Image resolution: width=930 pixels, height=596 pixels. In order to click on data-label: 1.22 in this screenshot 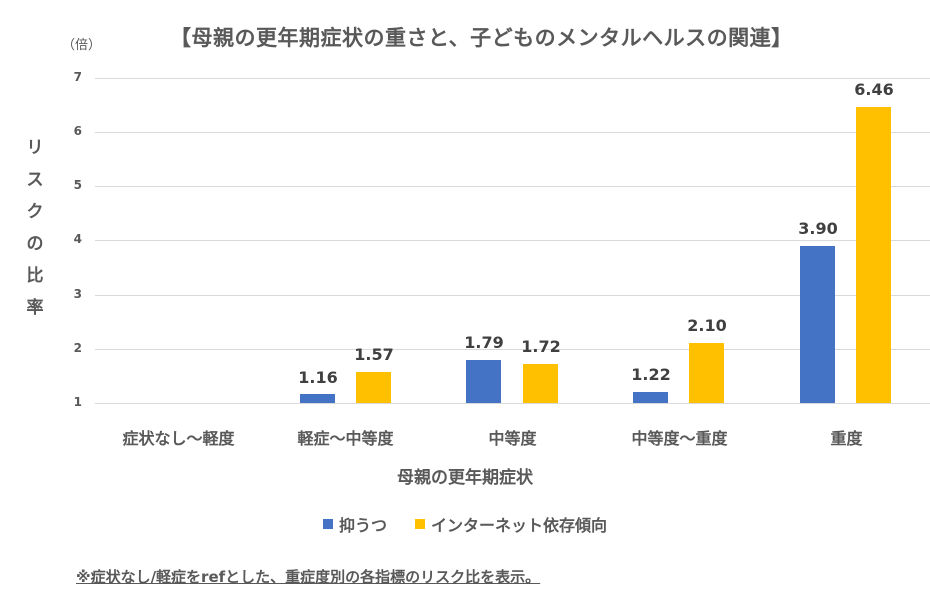, I will do `click(651, 374)`.